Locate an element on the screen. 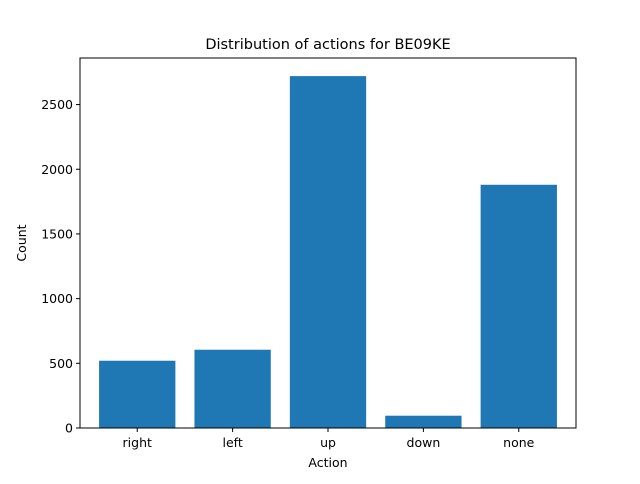 This screenshot has width=640, height=484. y-tick-label: 1500 is located at coordinates (57, 233).